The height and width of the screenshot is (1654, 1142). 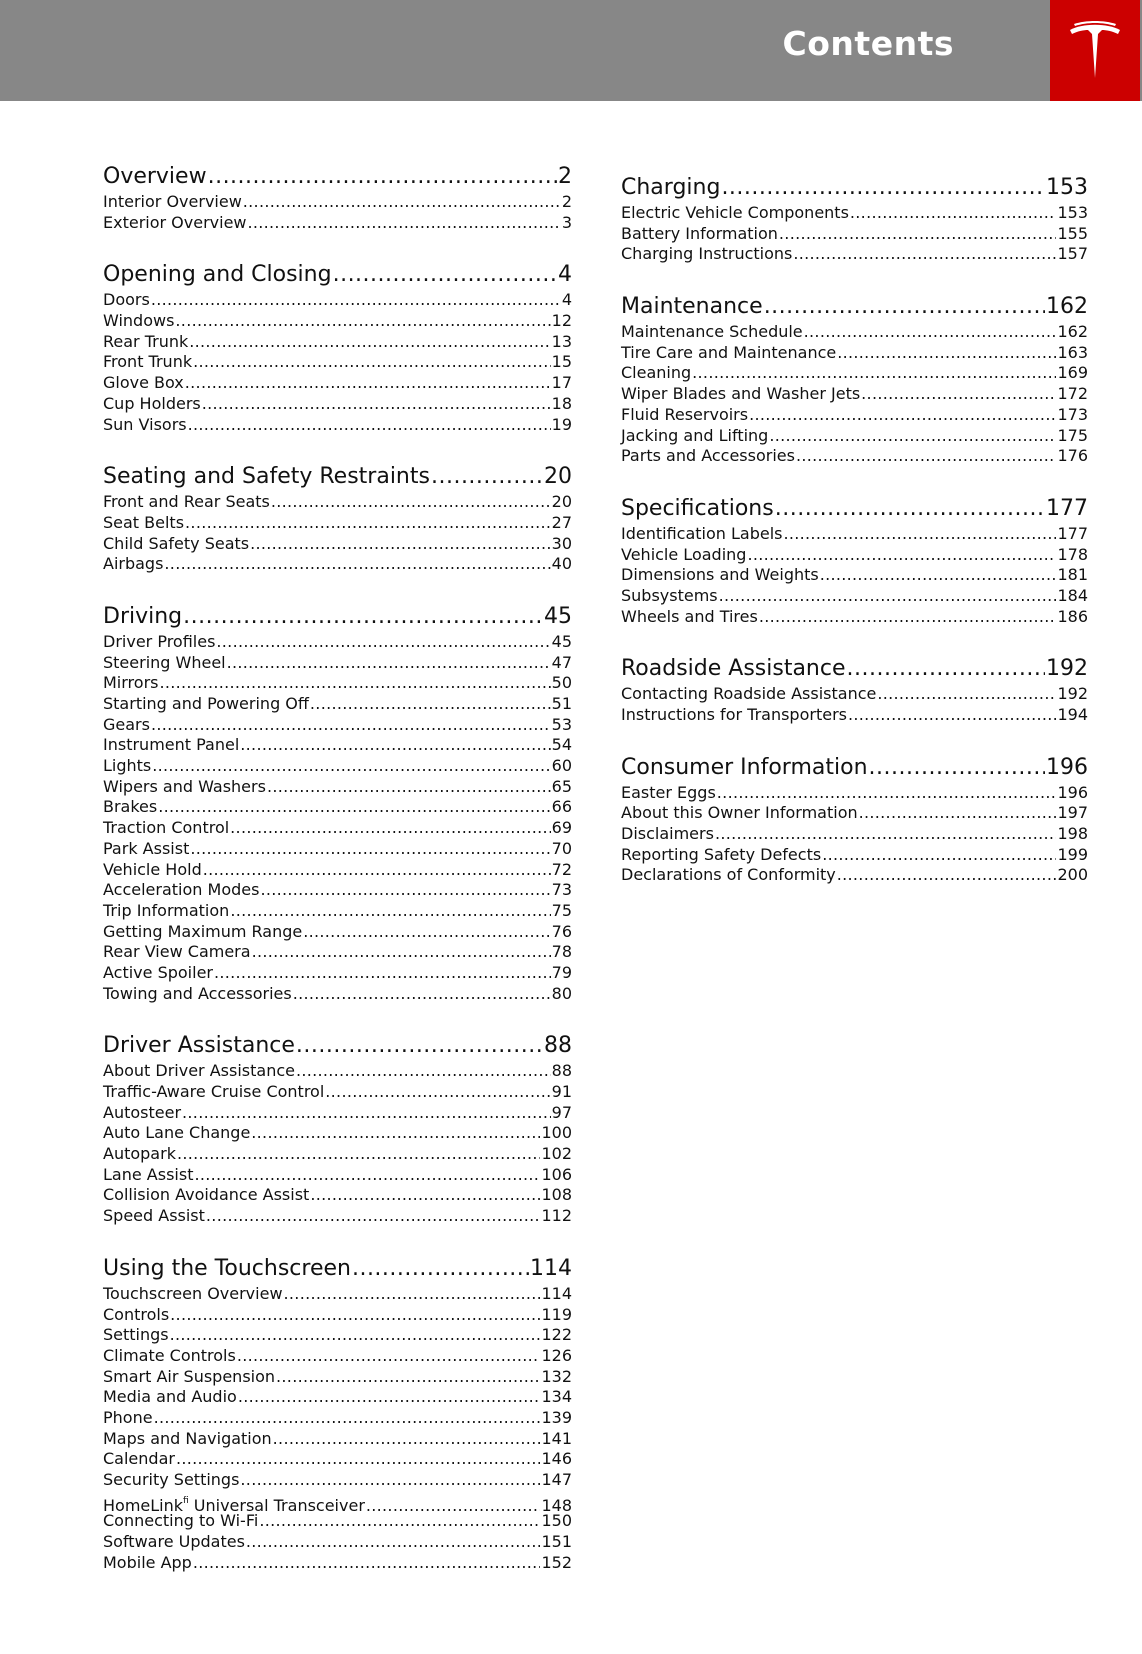 I want to click on toc-heading-link: Opening and Closing 4, so click(x=337, y=275).